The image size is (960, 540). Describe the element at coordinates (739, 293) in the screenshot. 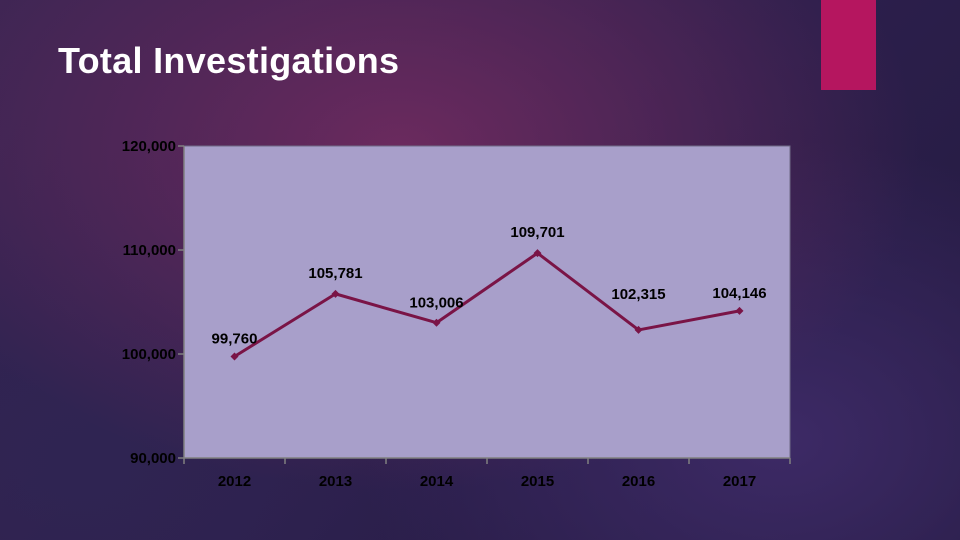

I see `data-label: 104,146` at that location.